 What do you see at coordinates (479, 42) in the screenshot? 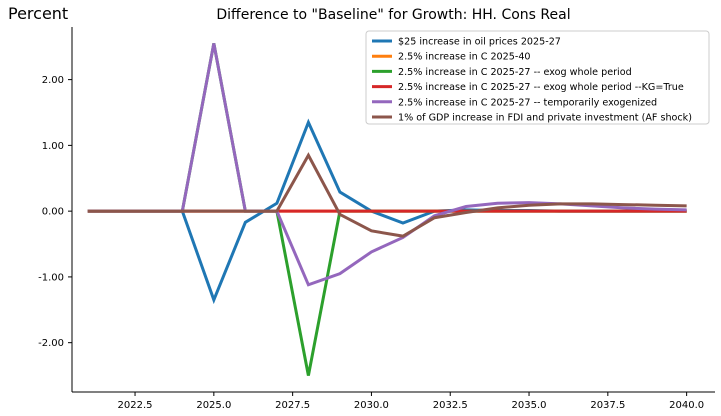
I see `legend-label-1: $25 increase in oil prices 2025-27` at bounding box center [479, 42].